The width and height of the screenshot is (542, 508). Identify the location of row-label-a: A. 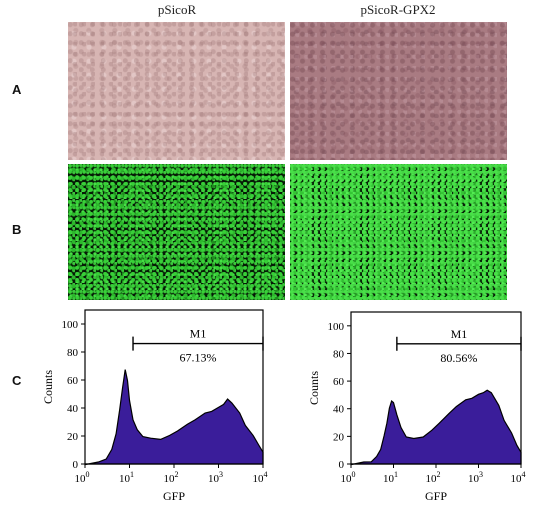
(17, 89).